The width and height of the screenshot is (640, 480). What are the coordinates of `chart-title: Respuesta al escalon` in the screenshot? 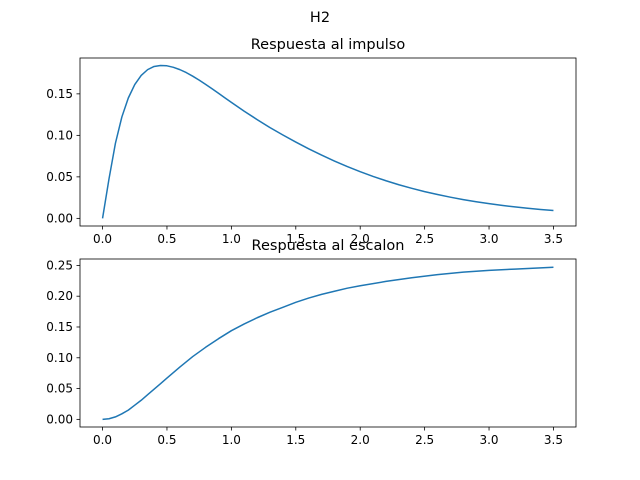 It's located at (328, 246).